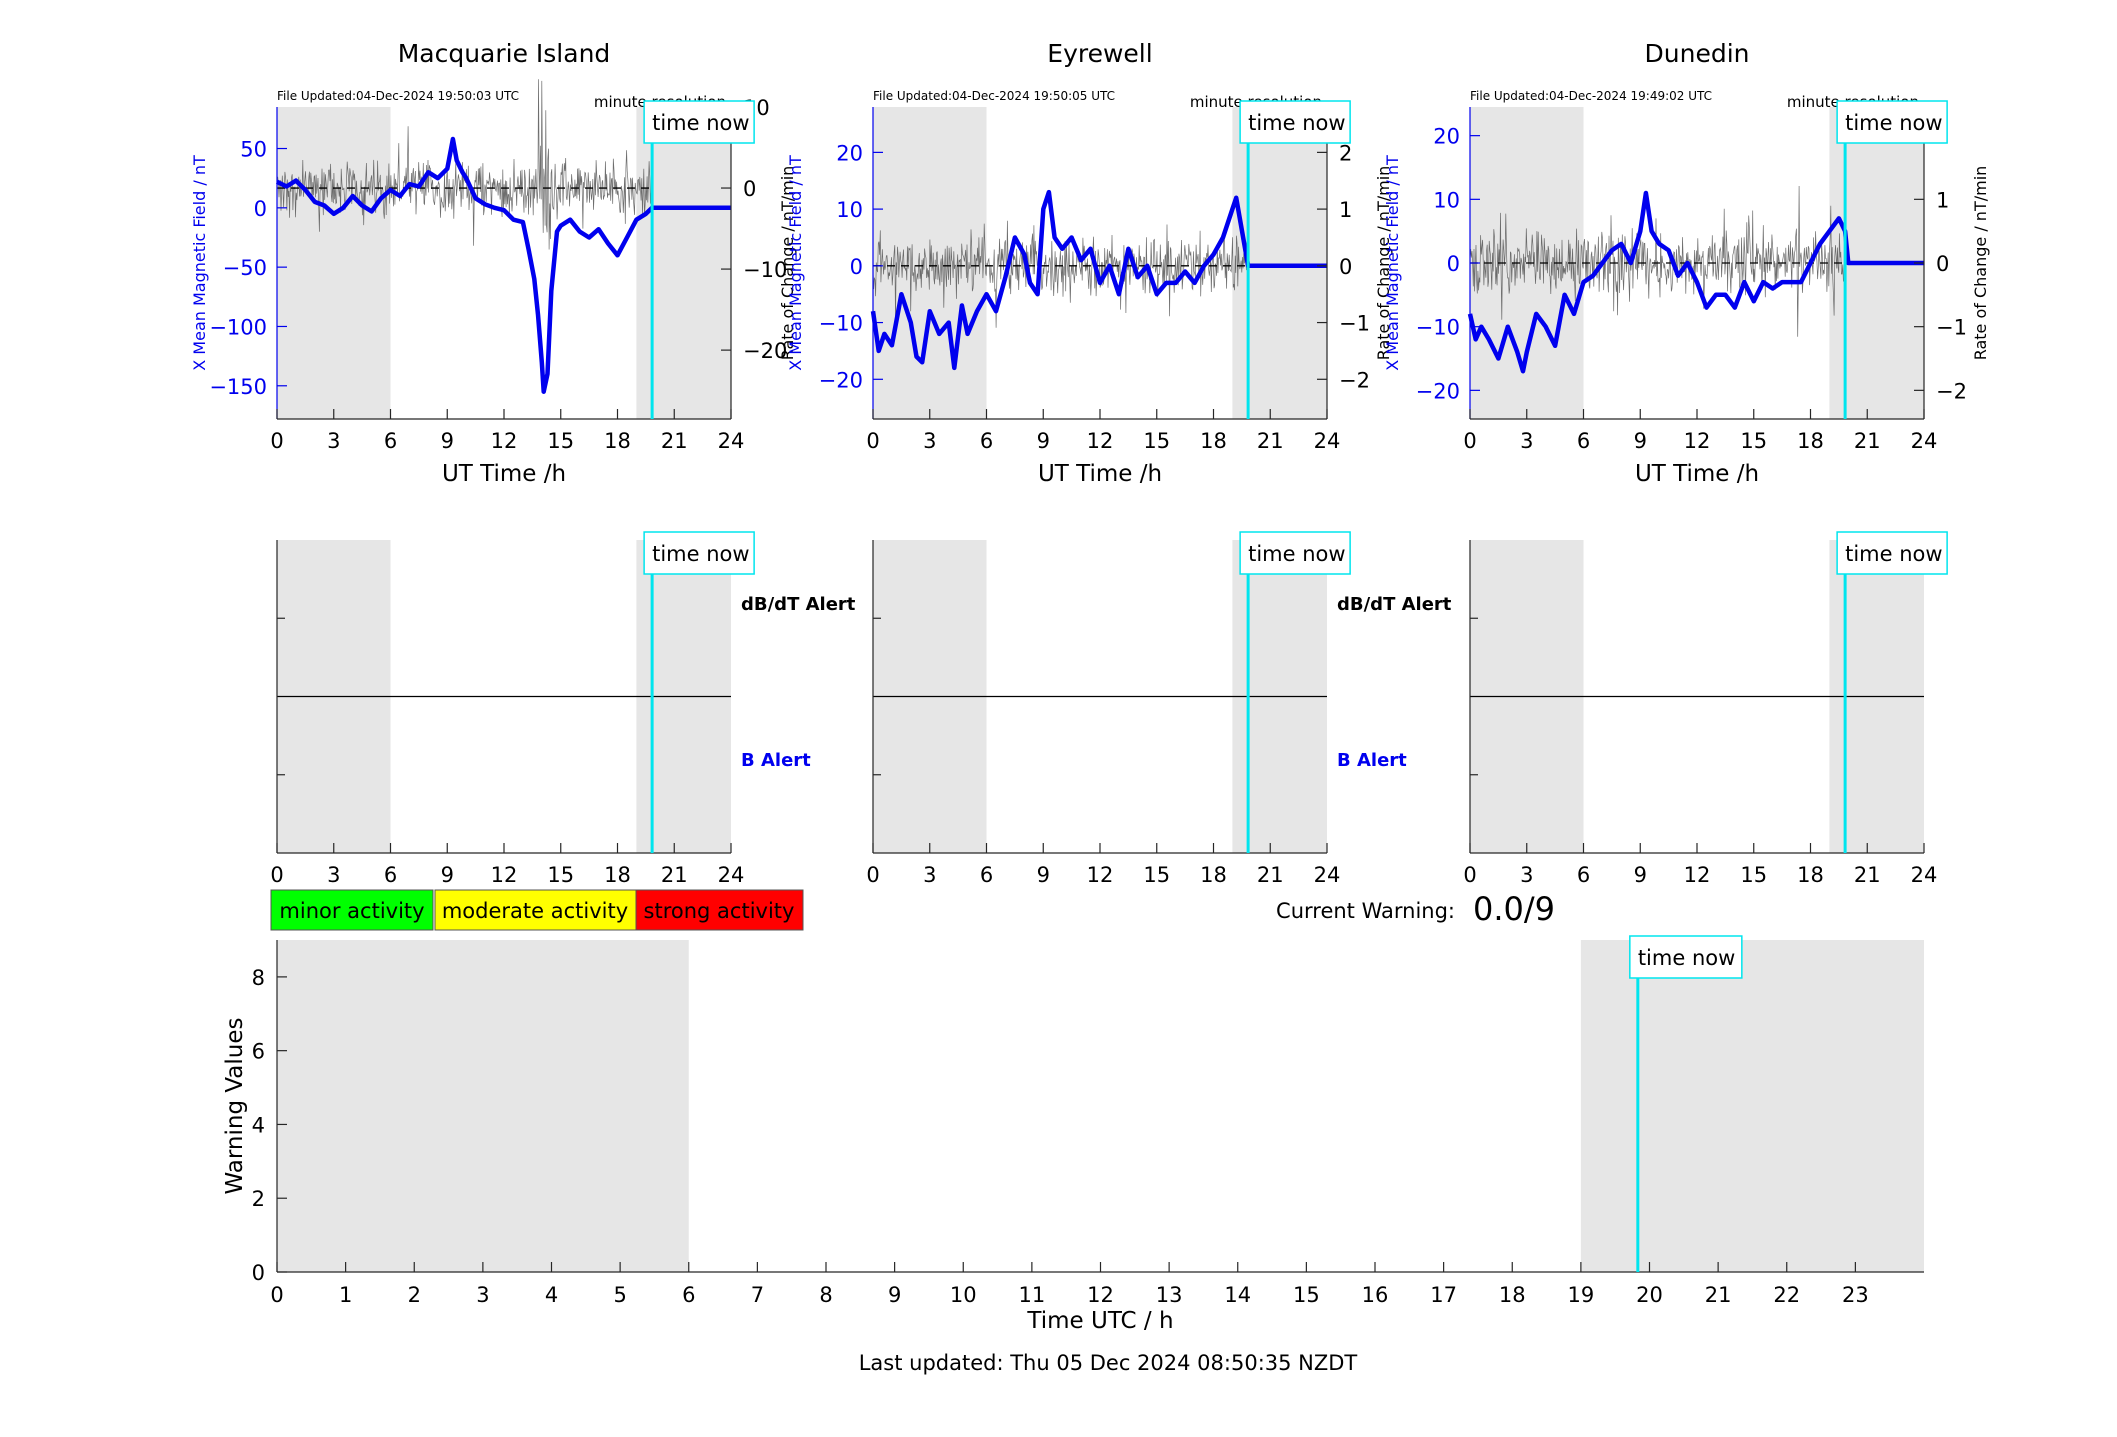  What do you see at coordinates (1438, 328) in the screenshot?
I see `left-y-tick-label: −10` at bounding box center [1438, 328].